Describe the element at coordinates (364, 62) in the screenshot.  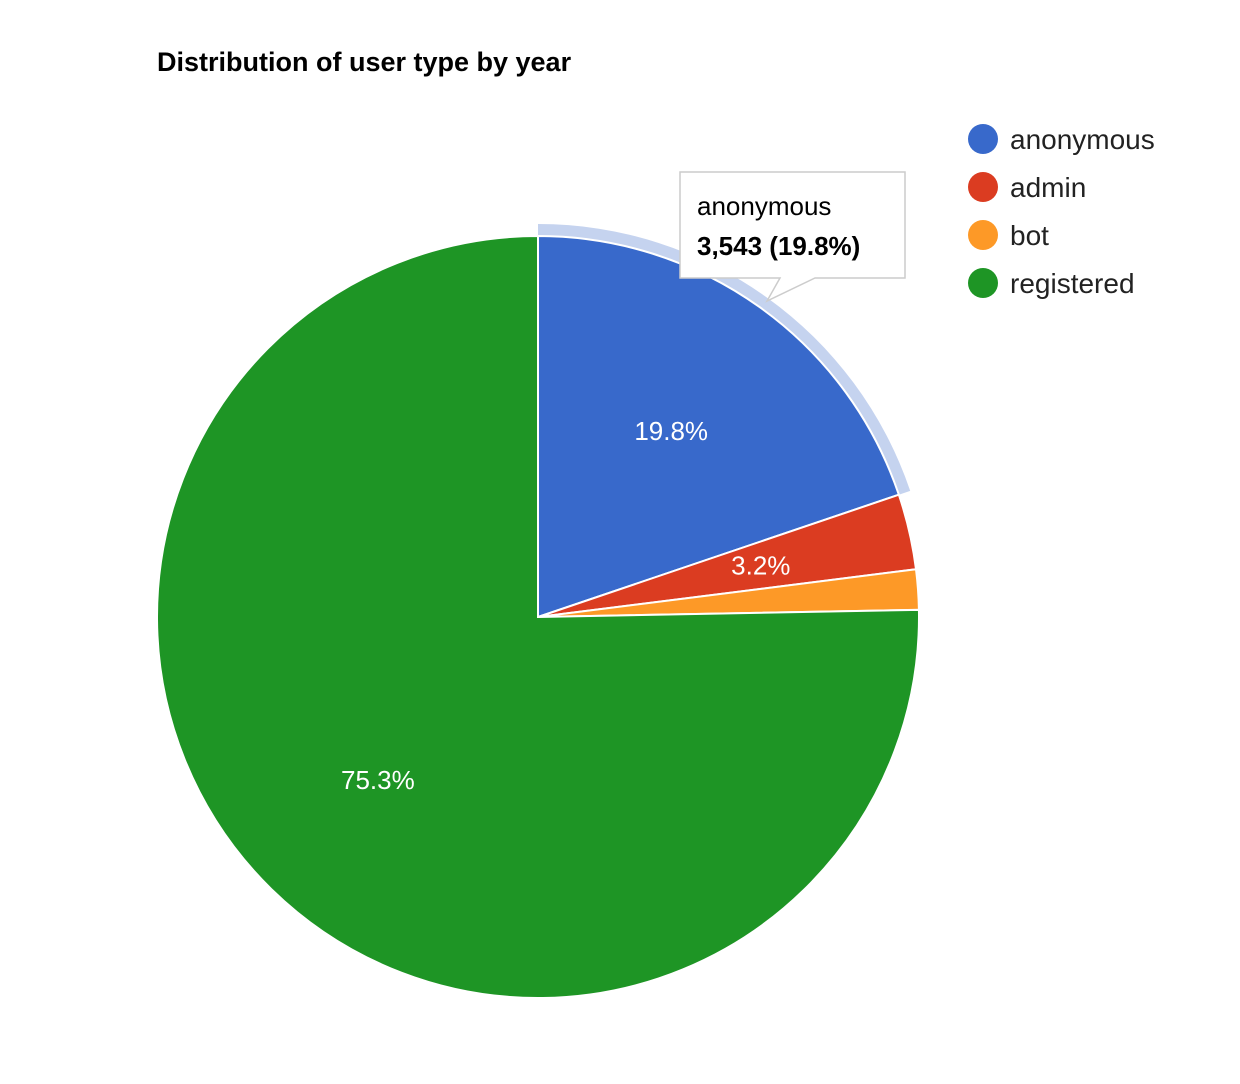
I see `chart-title: Distribution of user type by year` at that location.